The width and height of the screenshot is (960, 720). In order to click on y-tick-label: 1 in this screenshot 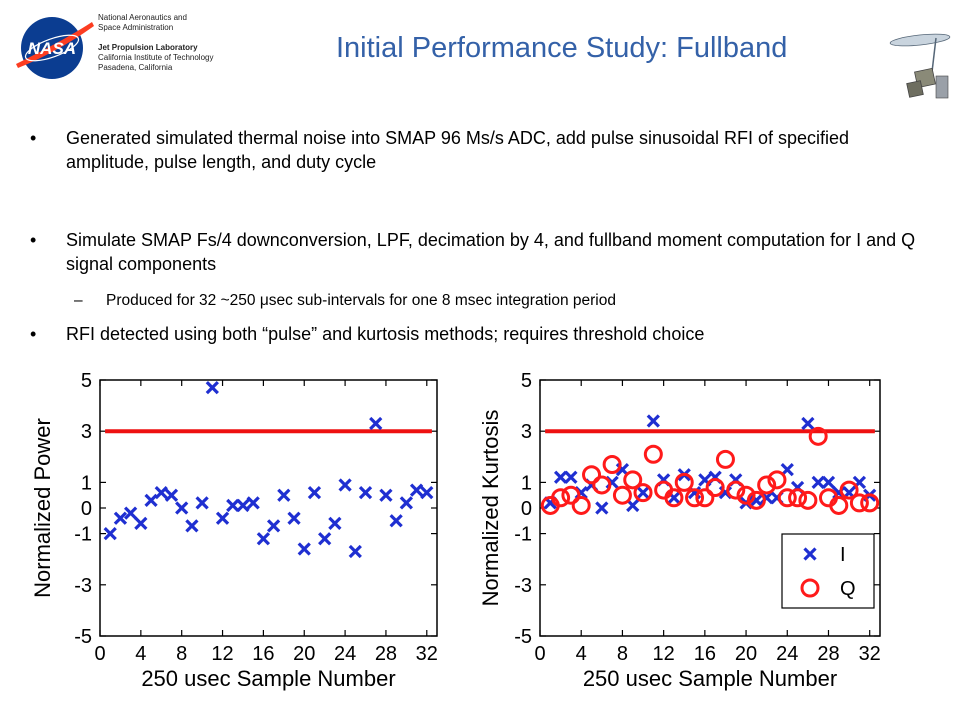, I will do `click(526, 483)`.